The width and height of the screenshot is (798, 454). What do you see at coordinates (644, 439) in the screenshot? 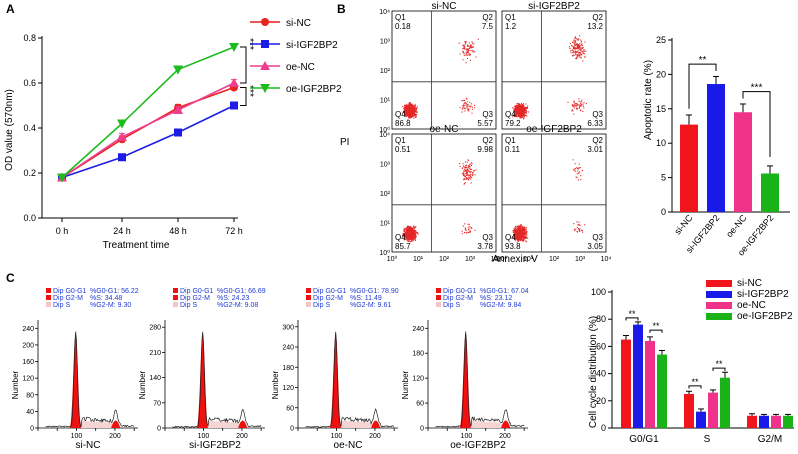
I see `cellcycle-xtick-label: G0/G1` at bounding box center [644, 439].